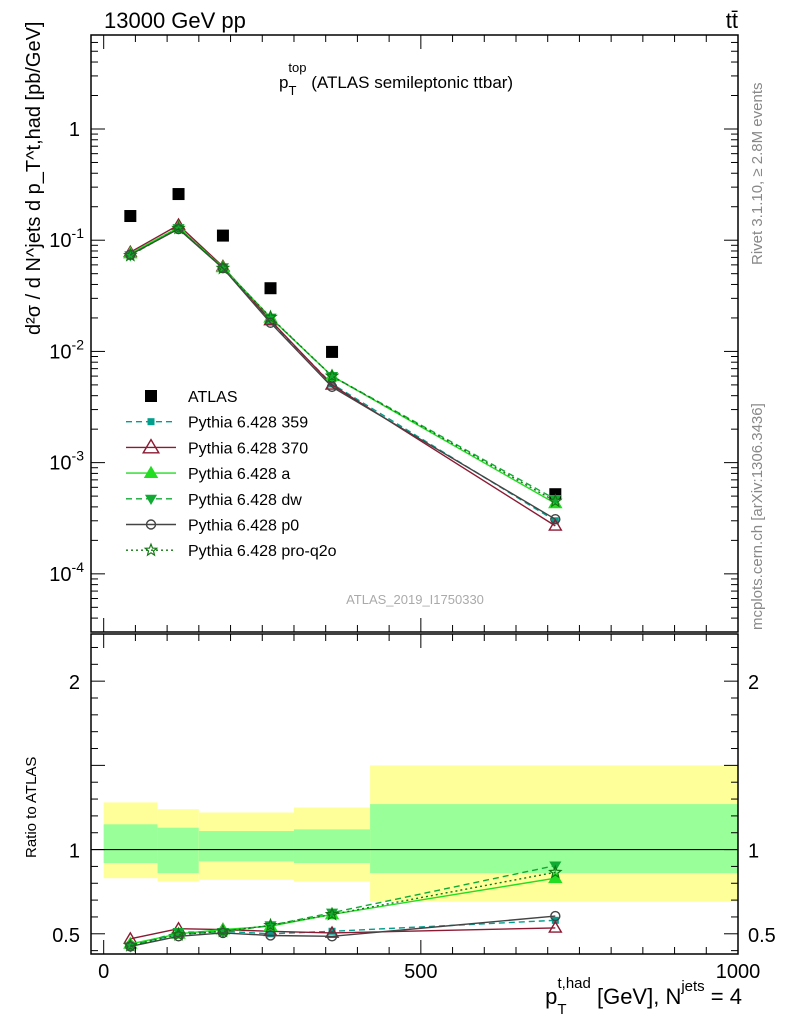 The width and height of the screenshot is (786, 1024). I want to click on legend-entry-1: Pythia 6.428 359, so click(217, 423).